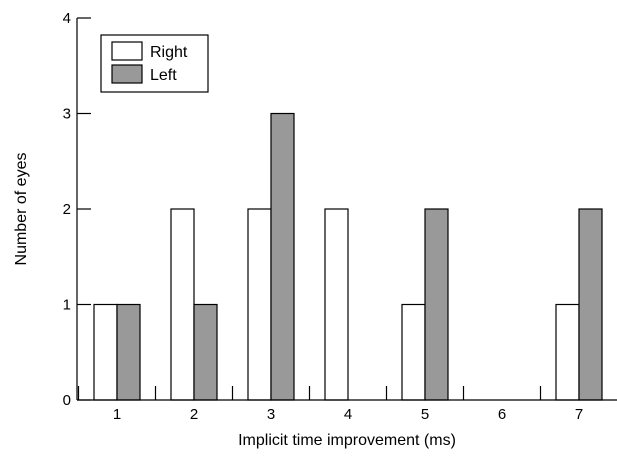 This screenshot has height=457, width=617. I want to click on legend-swatch-right, so click(127, 51).